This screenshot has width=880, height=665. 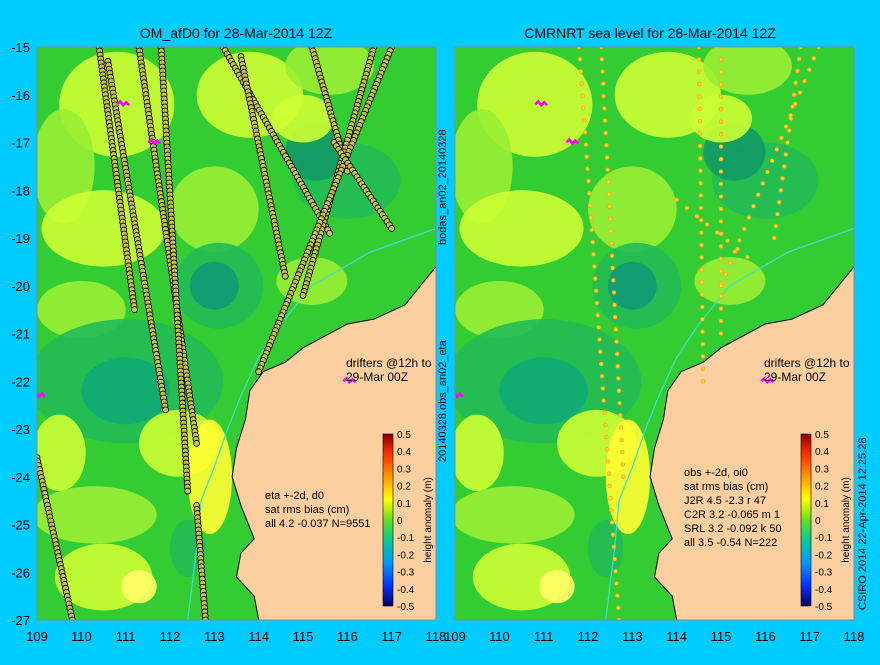 What do you see at coordinates (258, 636) in the screenshot?
I see `x-tick-label: 114` at bounding box center [258, 636].